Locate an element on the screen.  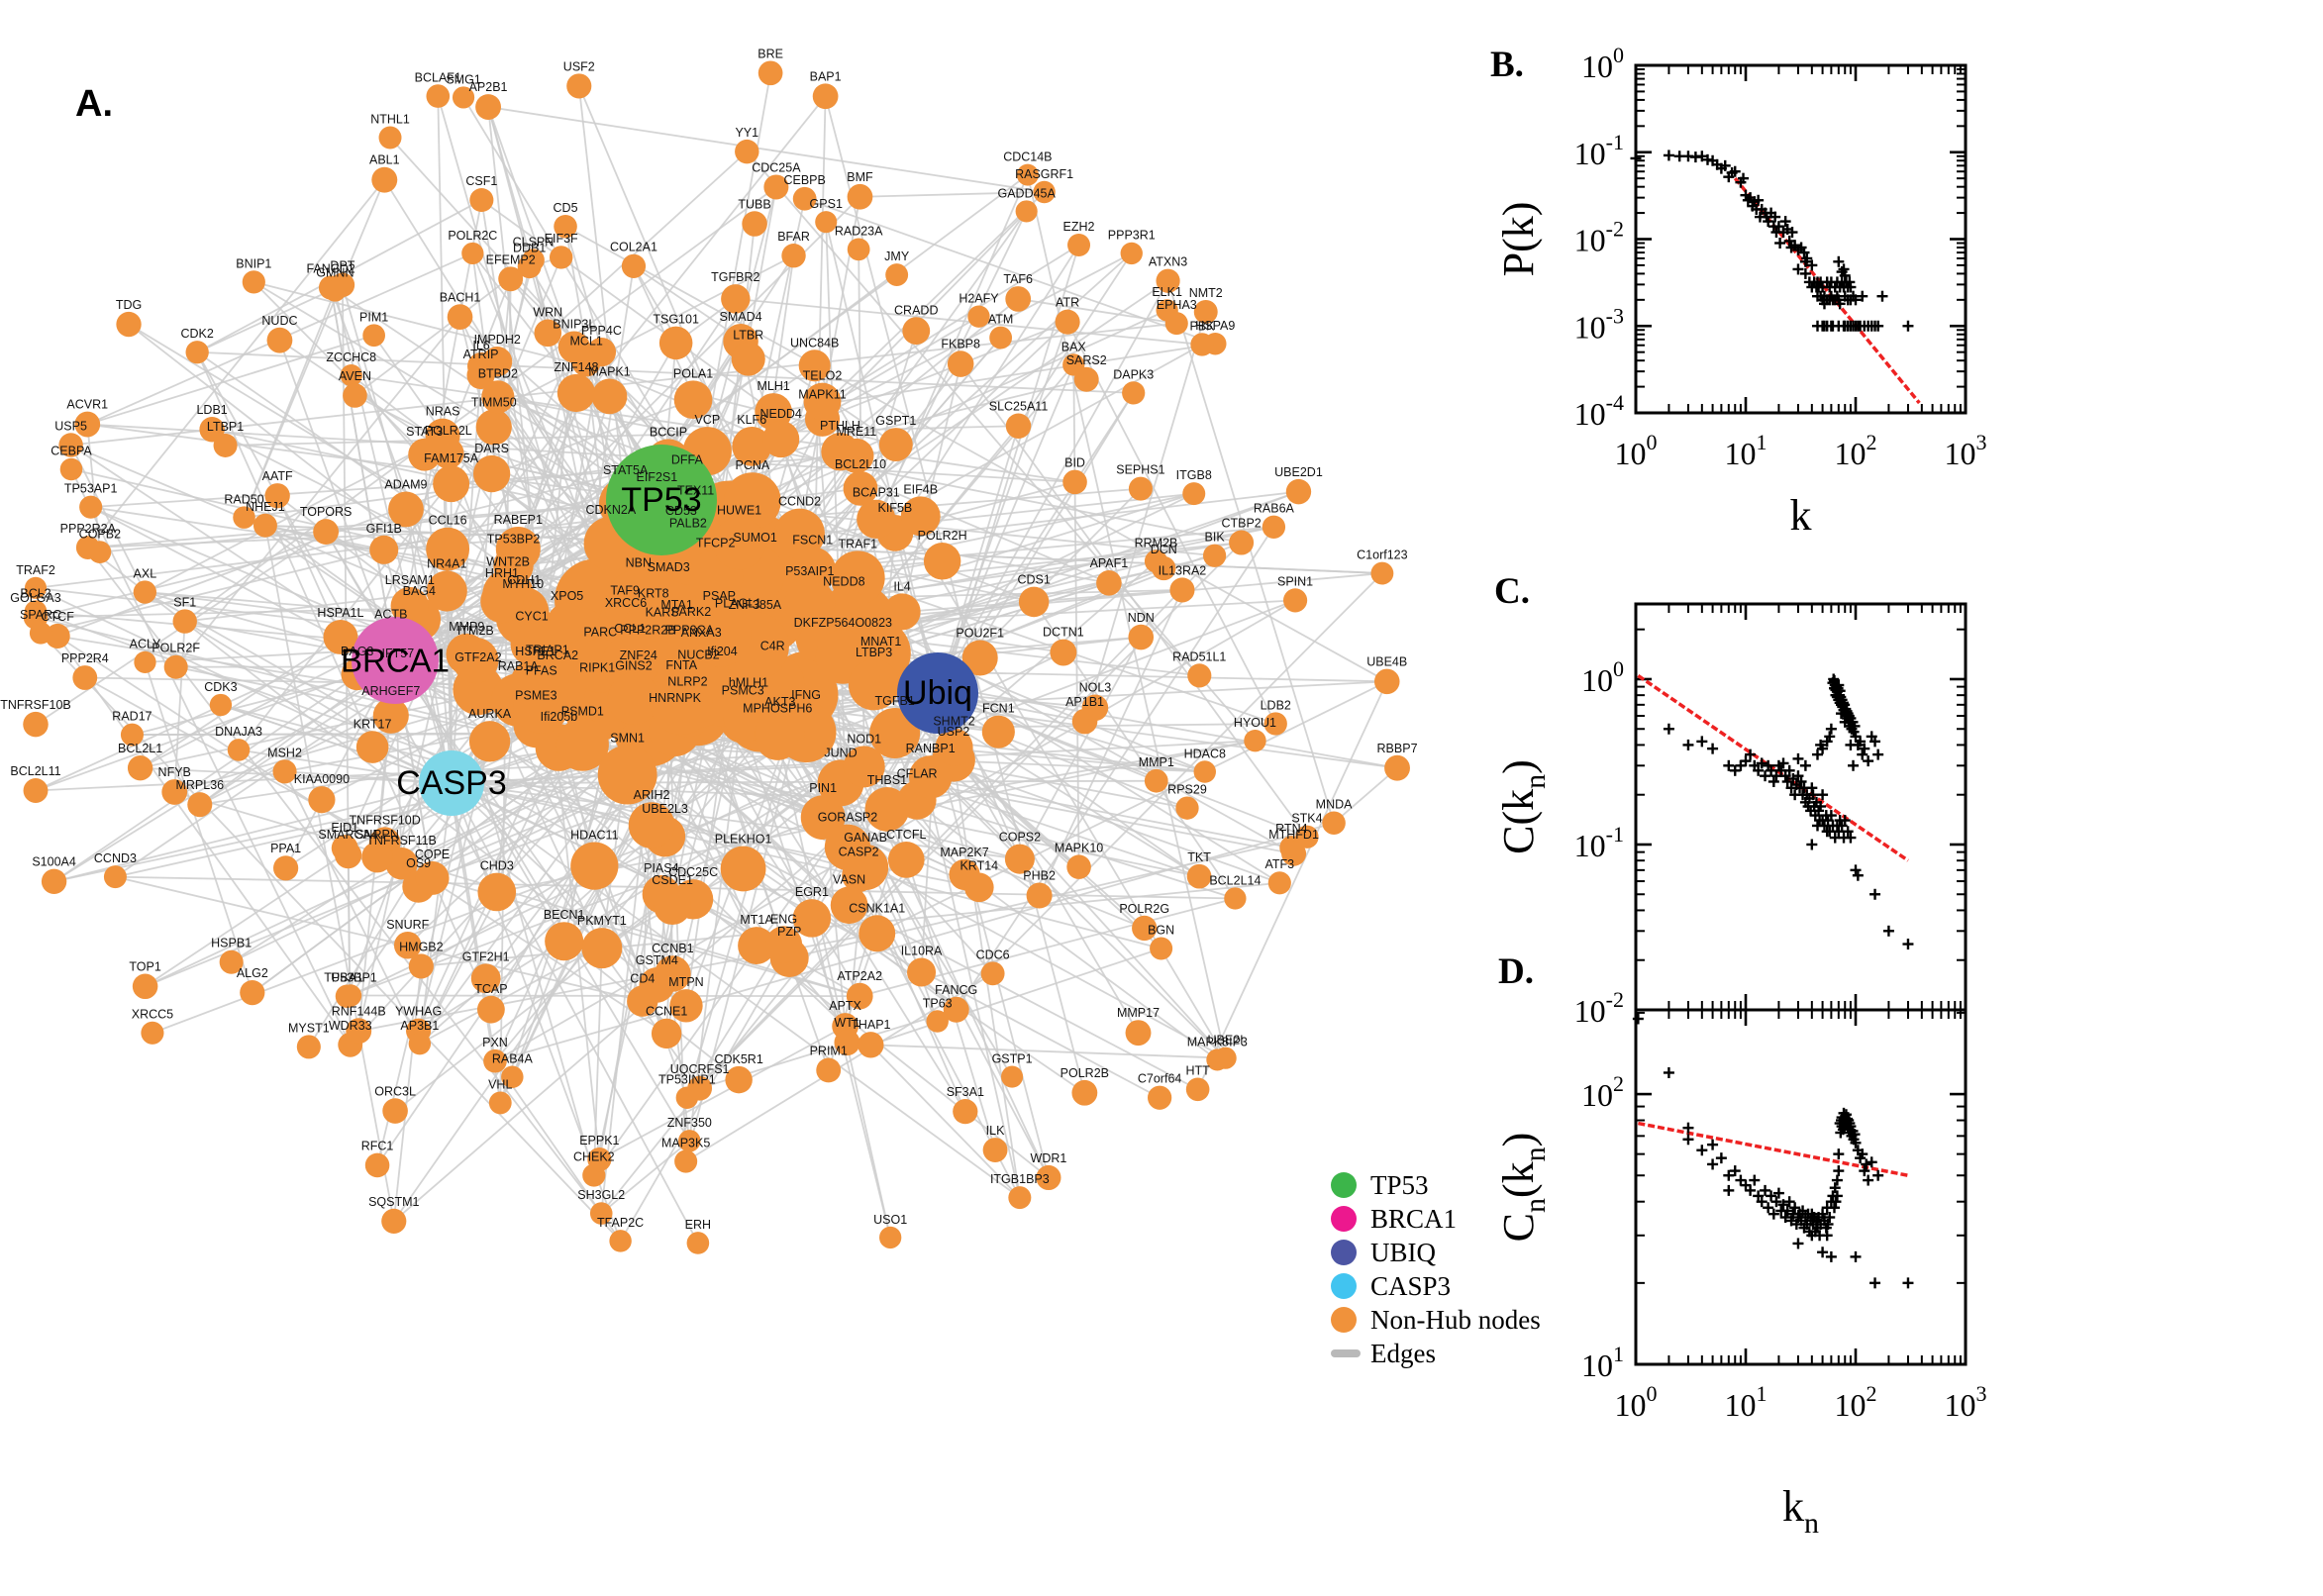
node-label: CHD3 is located at coordinates (497, 866).